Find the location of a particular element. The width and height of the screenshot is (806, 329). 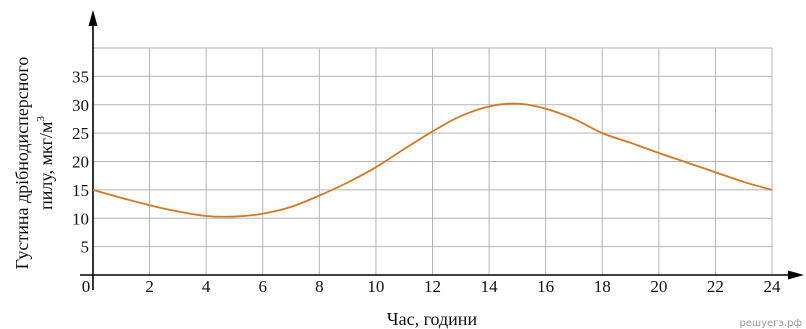

y-tick-label: 15 is located at coordinates (80, 190).